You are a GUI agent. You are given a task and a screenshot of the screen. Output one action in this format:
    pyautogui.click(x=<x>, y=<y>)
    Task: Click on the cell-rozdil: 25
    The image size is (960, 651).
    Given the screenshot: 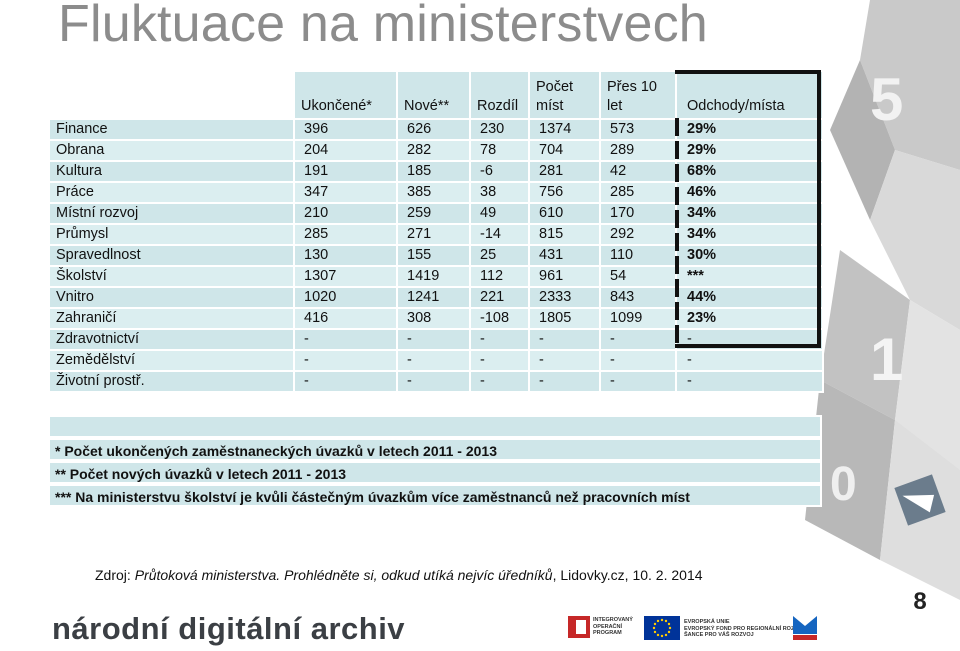 What is the action you would take?
    pyautogui.click(x=499, y=255)
    